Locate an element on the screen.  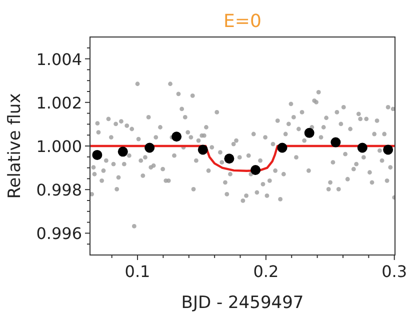
y-tick-label: 1.002 is located at coordinates (59, 102).